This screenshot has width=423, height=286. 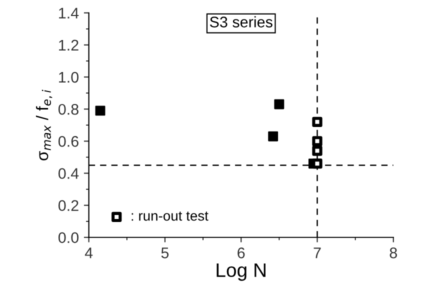 What do you see at coordinates (241, 22) in the screenshot?
I see `chart-title: S3 series` at bounding box center [241, 22].